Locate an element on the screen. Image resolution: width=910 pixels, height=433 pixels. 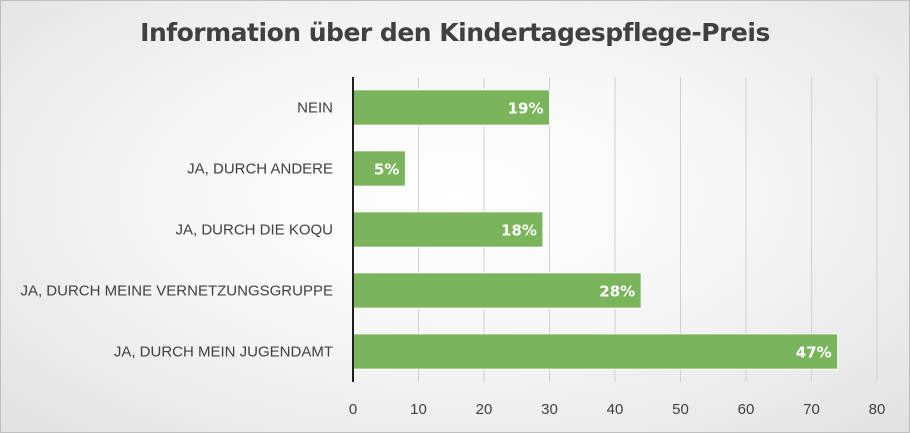
category-label: JA, DURCH MEINE VERNETZUNGSGRUPPE is located at coordinates (176, 291).